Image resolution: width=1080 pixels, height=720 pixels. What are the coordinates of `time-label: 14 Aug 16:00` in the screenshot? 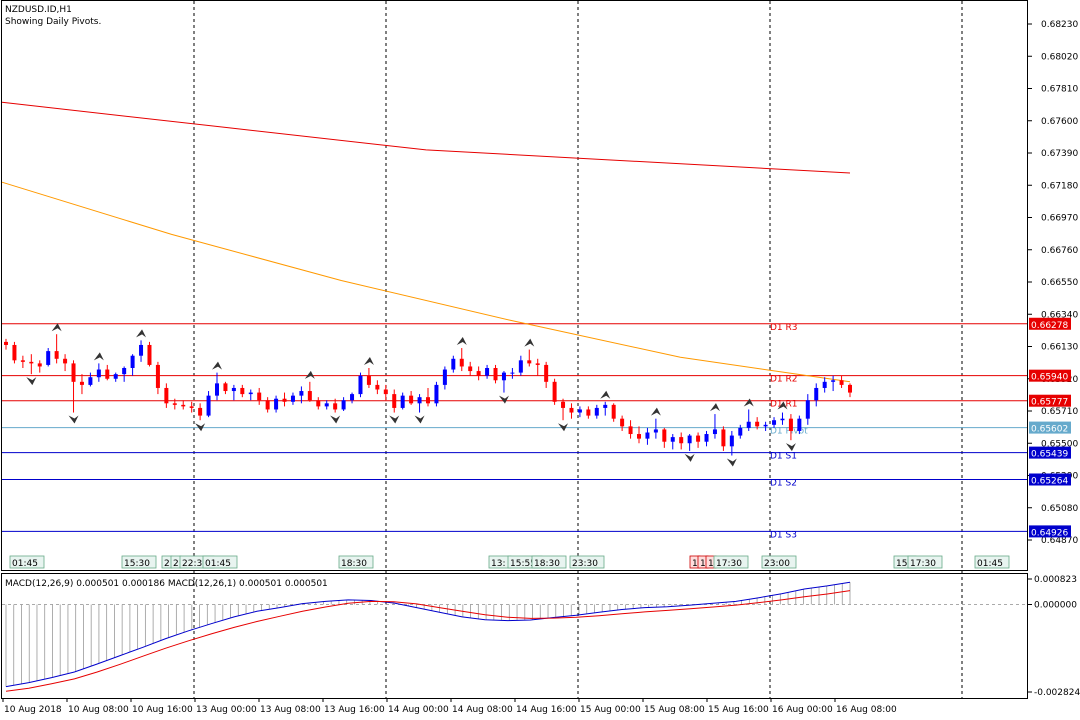 It's located at (546, 710).